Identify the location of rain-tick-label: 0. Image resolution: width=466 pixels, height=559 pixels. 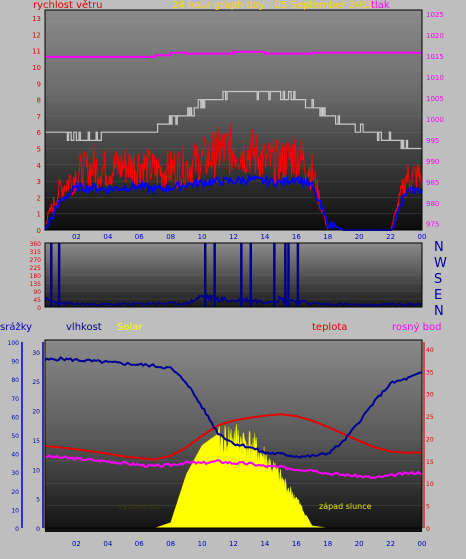
(17, 529).